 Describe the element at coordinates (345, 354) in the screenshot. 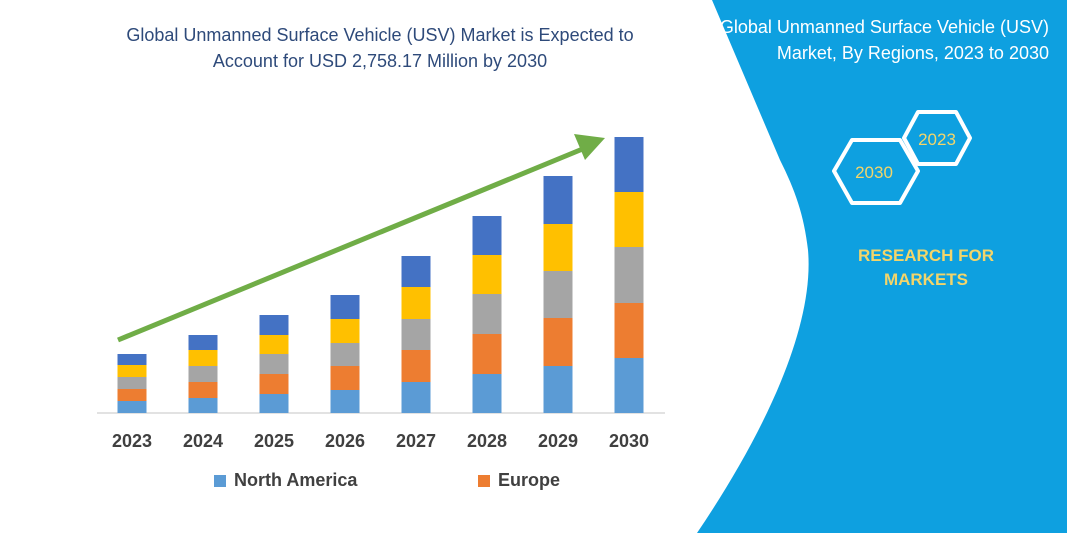

I see `bar-segment-2026-s2` at that location.